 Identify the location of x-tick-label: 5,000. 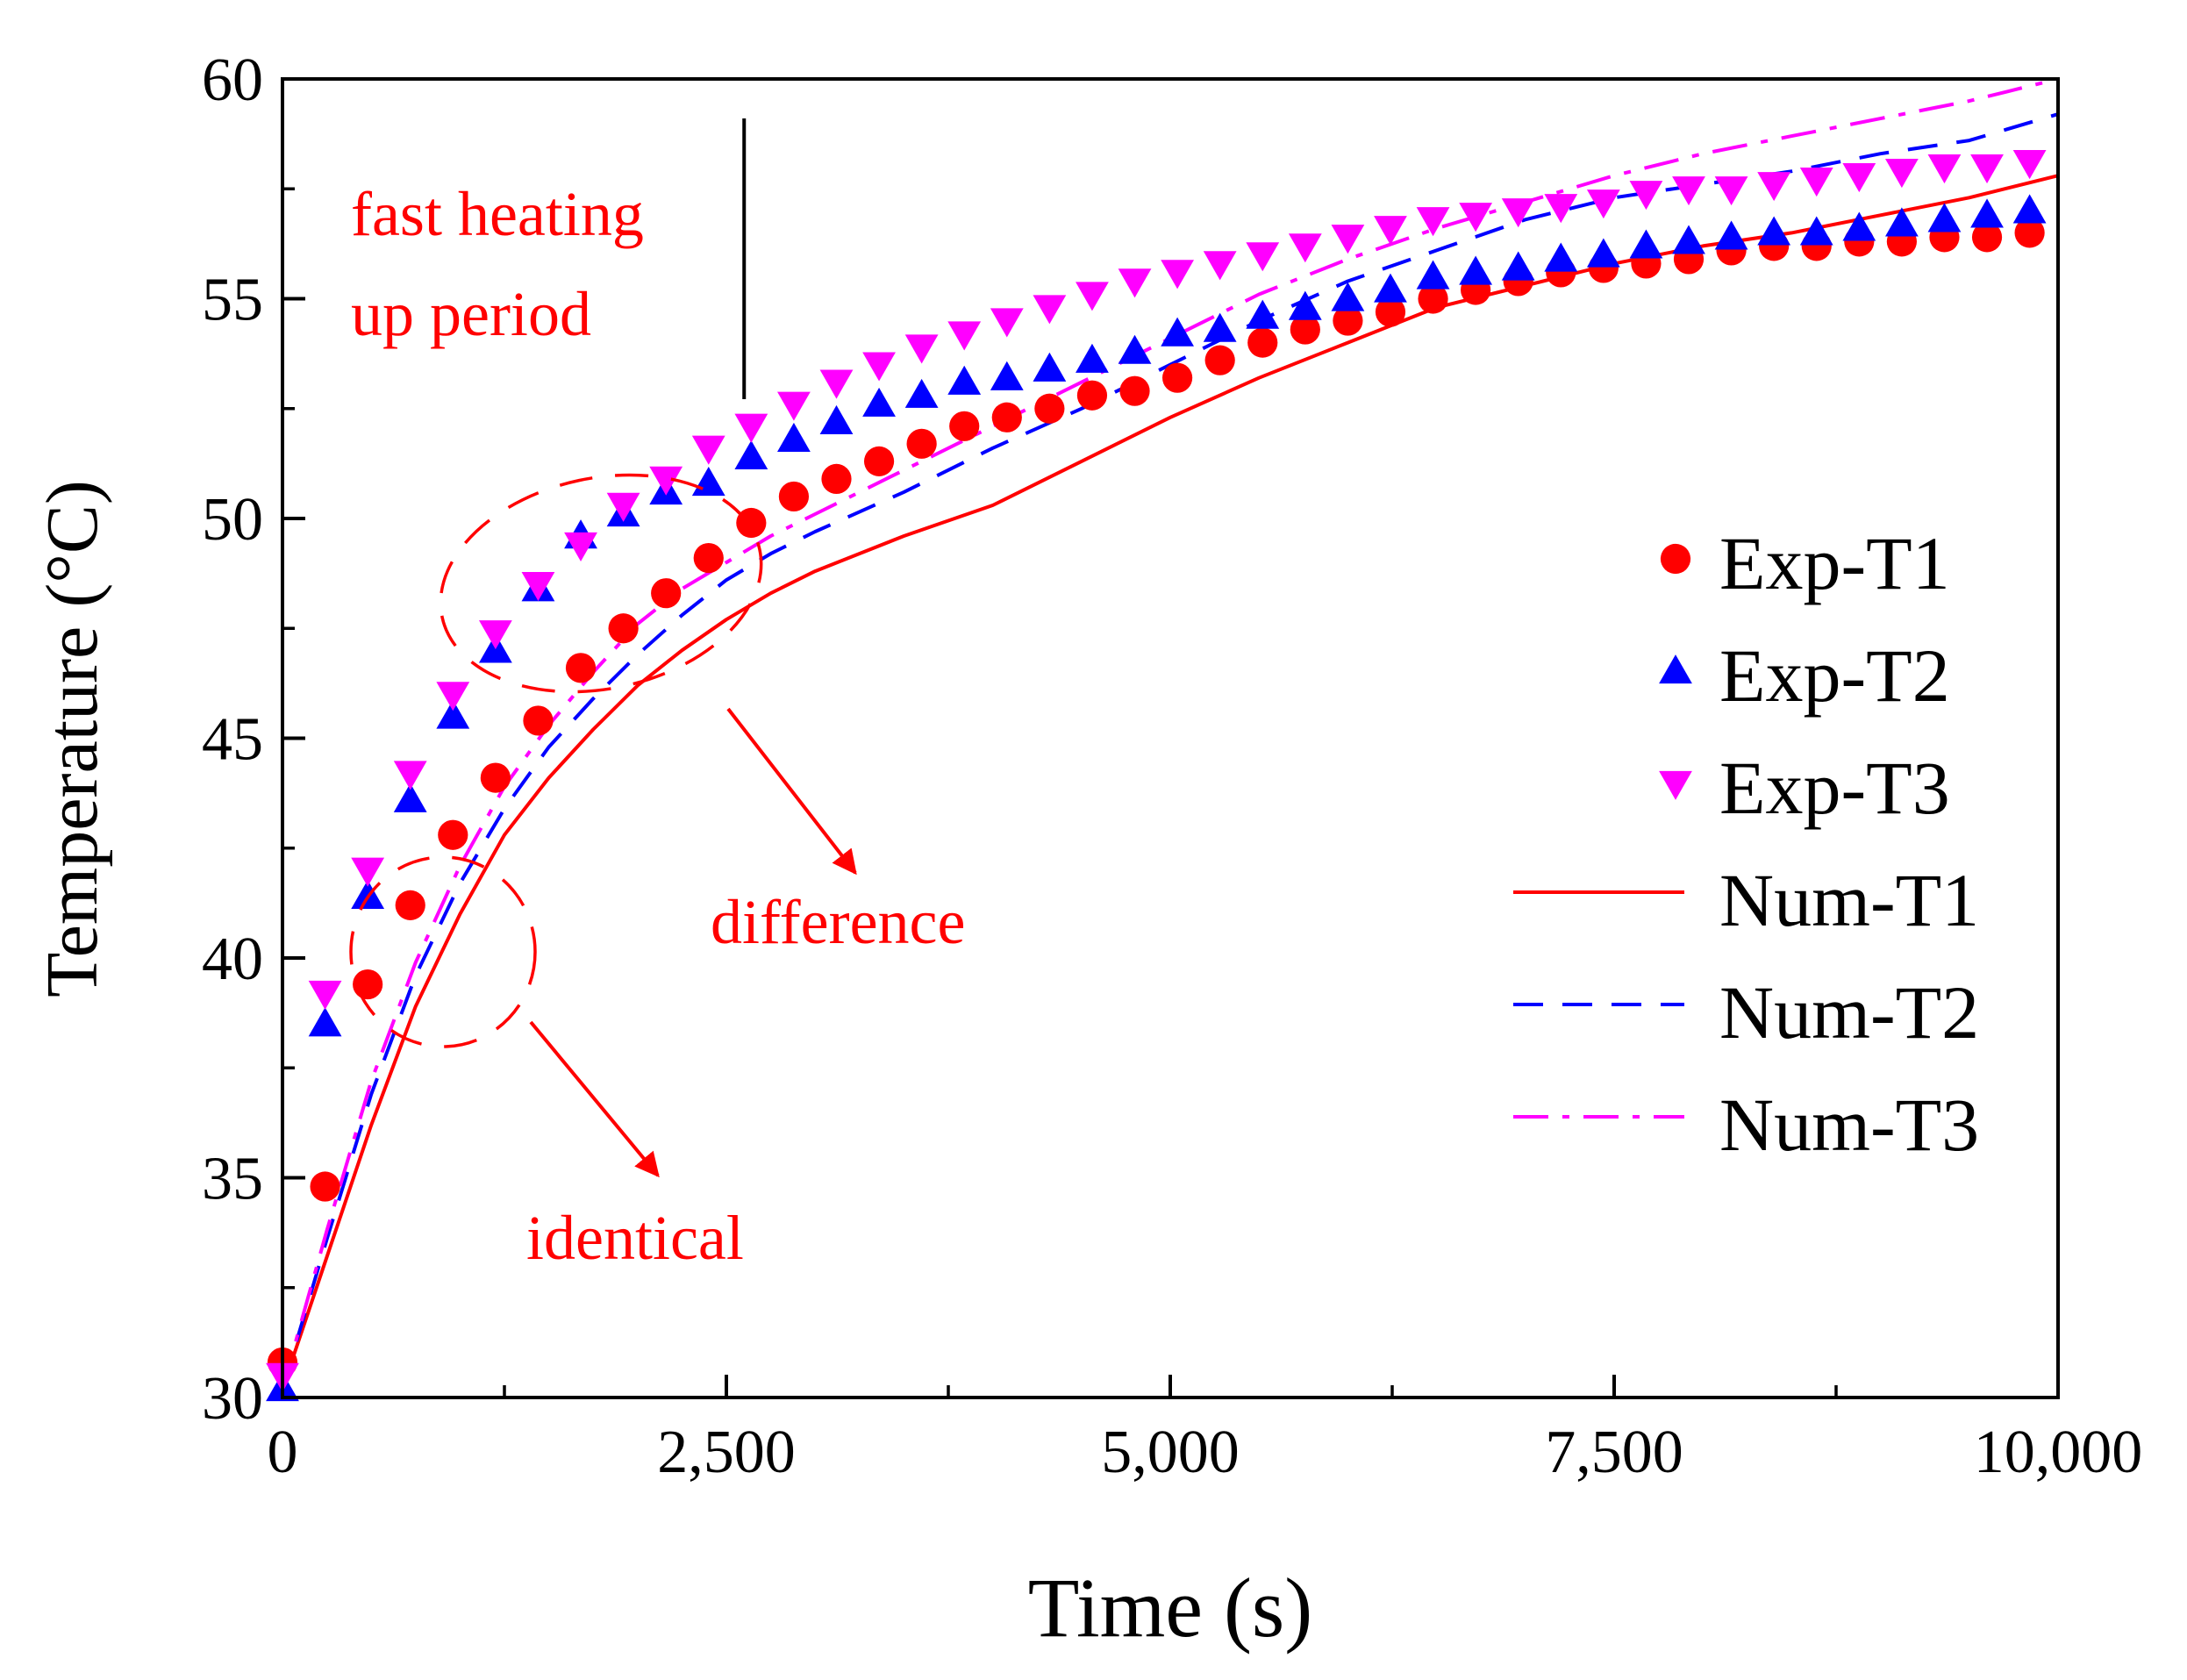
(1170, 1452).